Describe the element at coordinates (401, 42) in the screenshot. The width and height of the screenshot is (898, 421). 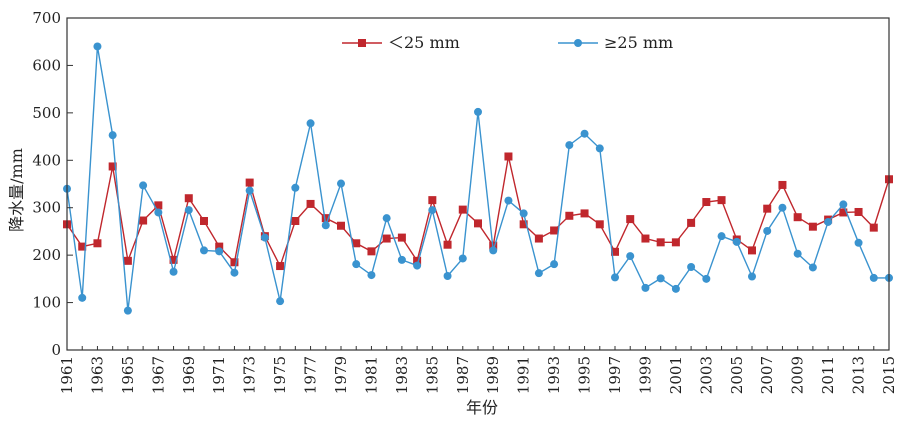
I see `legend-item: ＜25 mm` at that location.